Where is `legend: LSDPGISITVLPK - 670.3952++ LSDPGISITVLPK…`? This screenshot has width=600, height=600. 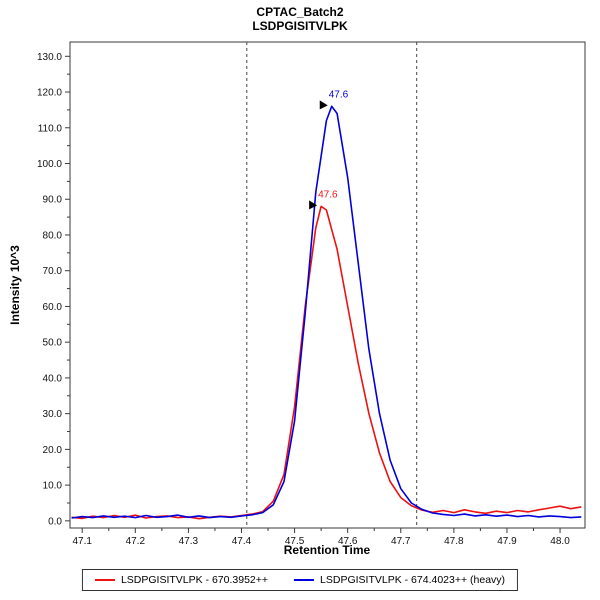 legend: LSDPGISITVLPK - 670.3952++ LSDPGISITVLPK… is located at coordinates (300, 580).